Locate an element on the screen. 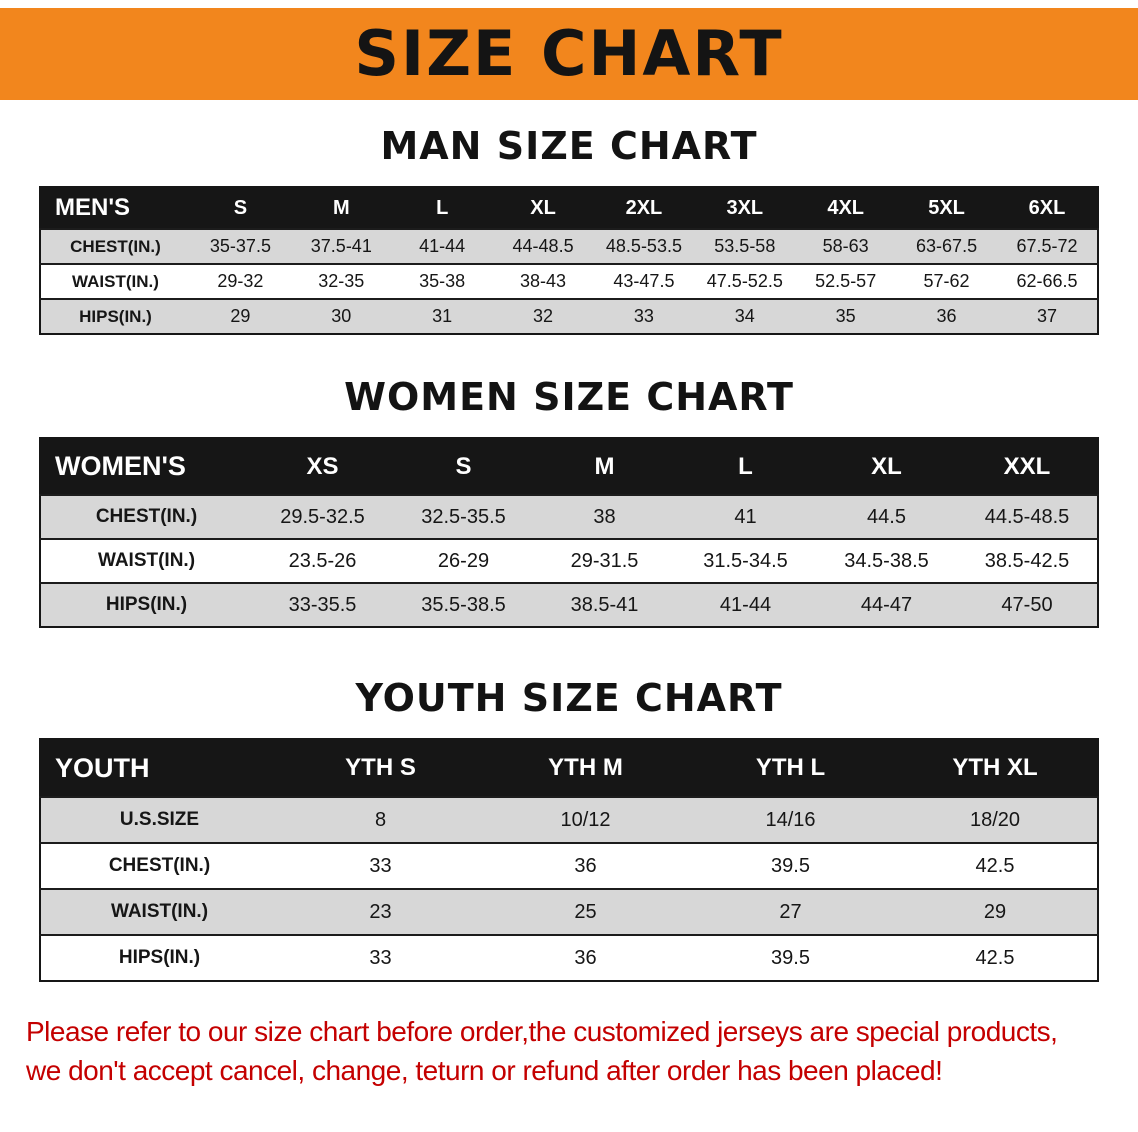 The height and width of the screenshot is (1132, 1138). banner-title: SIZE CHART is located at coordinates (569, 53).